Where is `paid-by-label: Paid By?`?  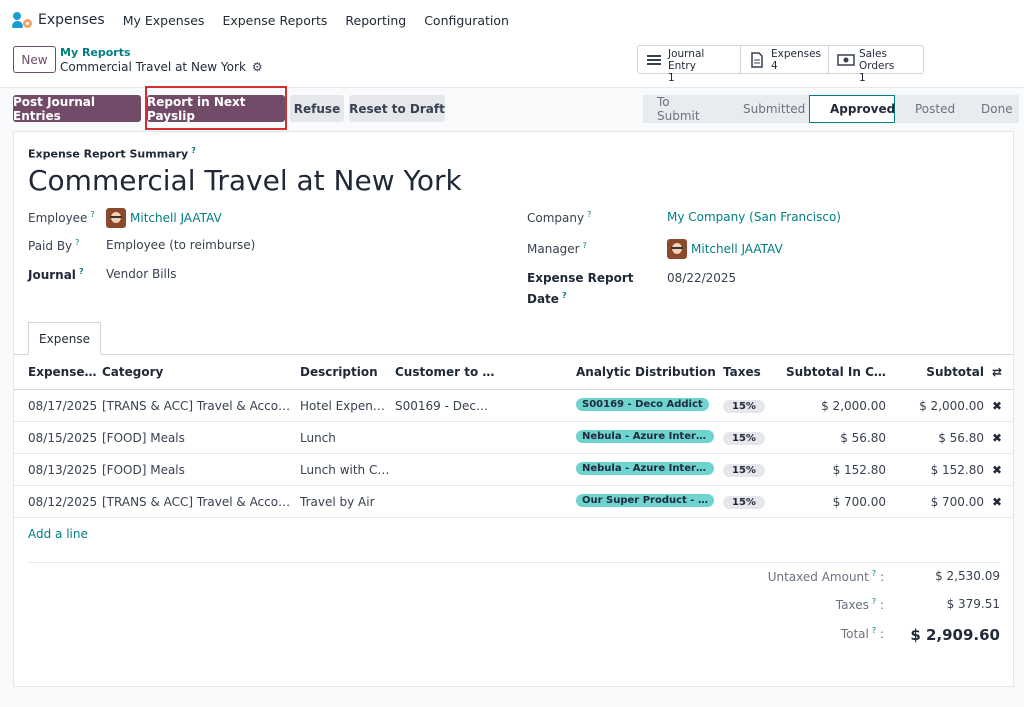
paid-by-label: Paid By? is located at coordinates (53, 245).